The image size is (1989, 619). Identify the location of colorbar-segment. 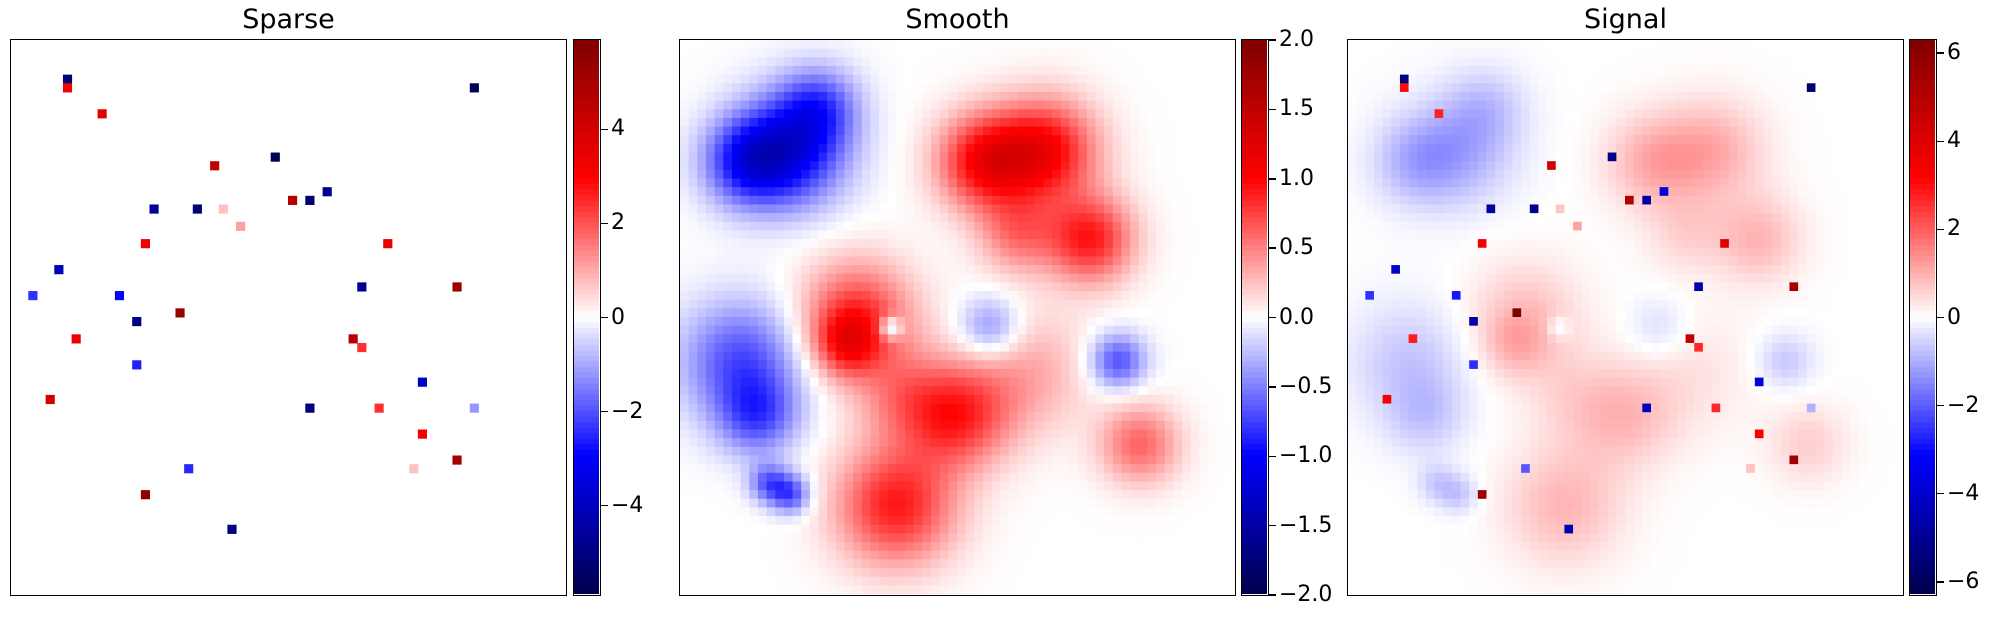
(1254, 397).